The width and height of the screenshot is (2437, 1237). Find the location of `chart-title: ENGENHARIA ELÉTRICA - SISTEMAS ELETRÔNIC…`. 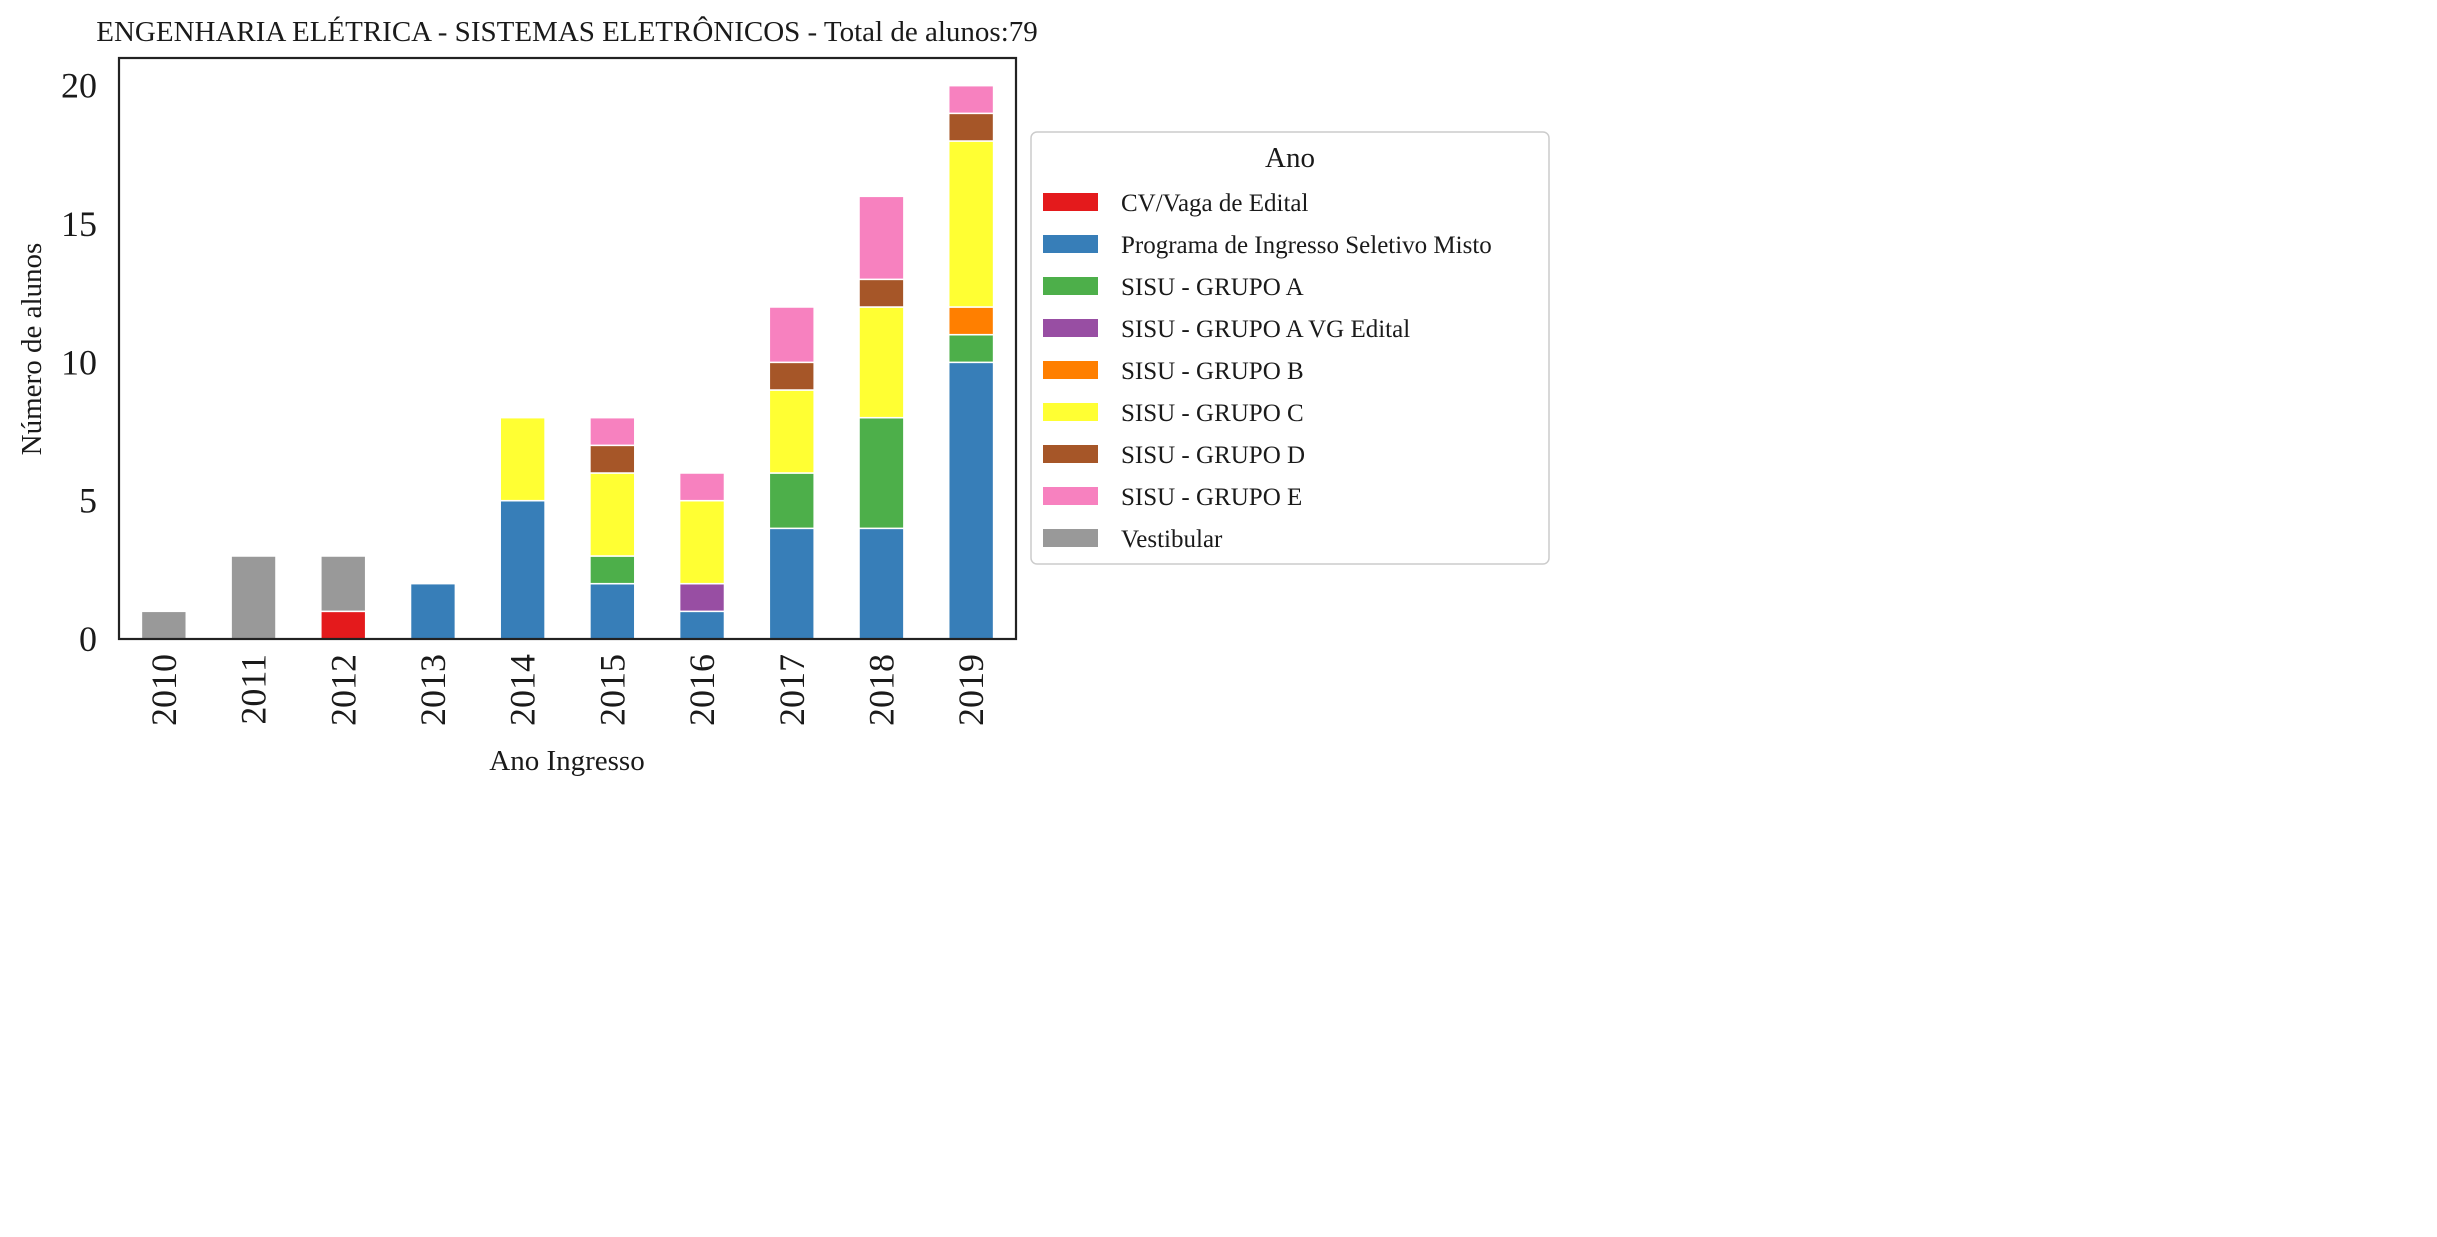

chart-title: ENGENHARIA ELÉTRICA - SISTEMAS ELETRÔNIC… is located at coordinates (567, 31).